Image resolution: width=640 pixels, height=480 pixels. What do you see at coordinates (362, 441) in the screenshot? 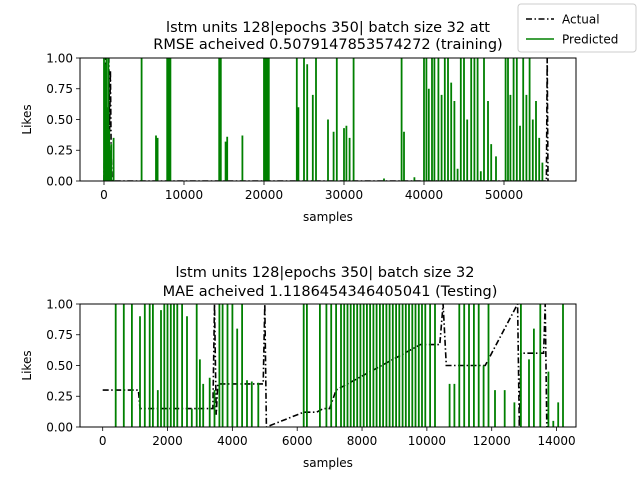
I see `testing-x-tick-label: 8000` at bounding box center [362, 441].